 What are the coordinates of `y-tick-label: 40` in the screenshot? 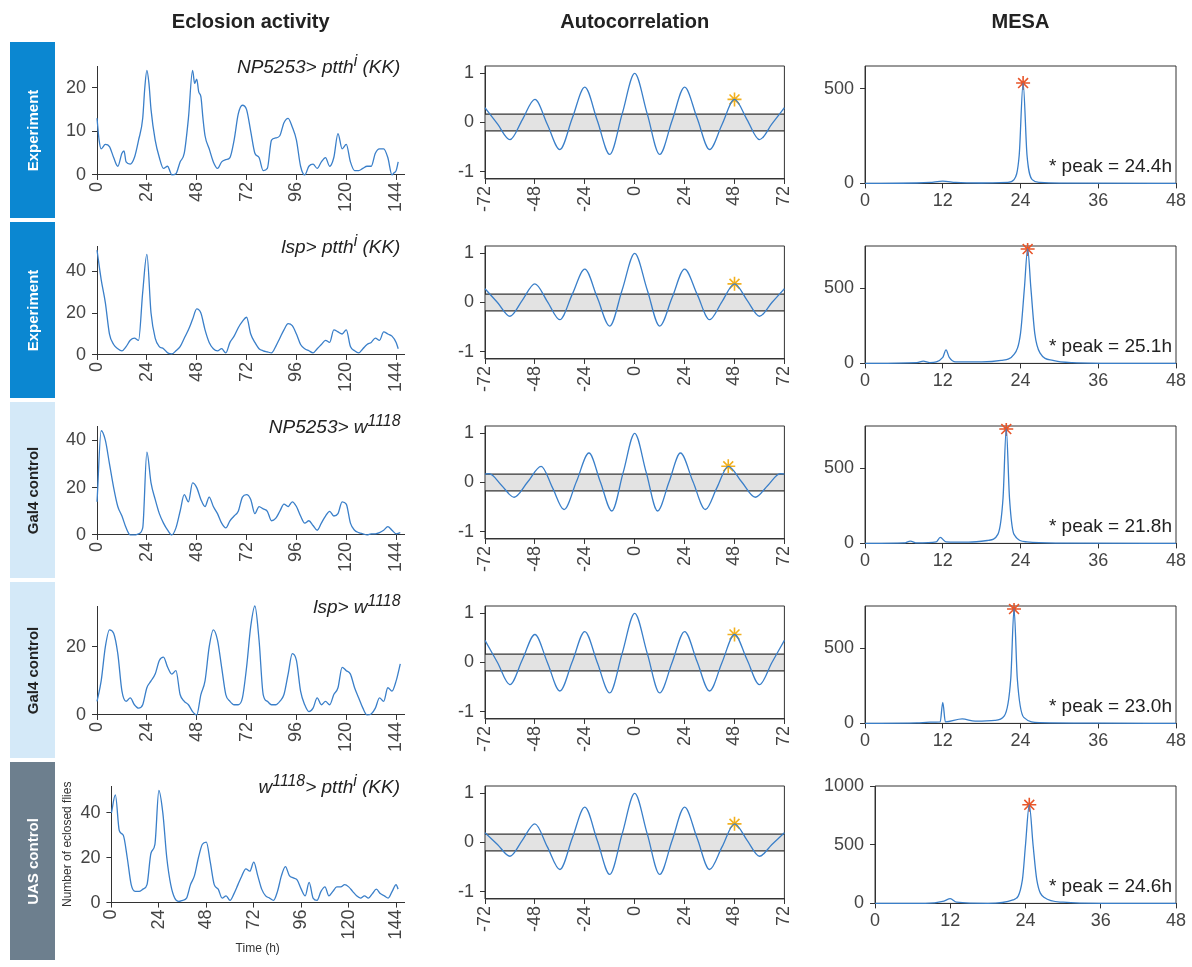 It's located at (76, 439).